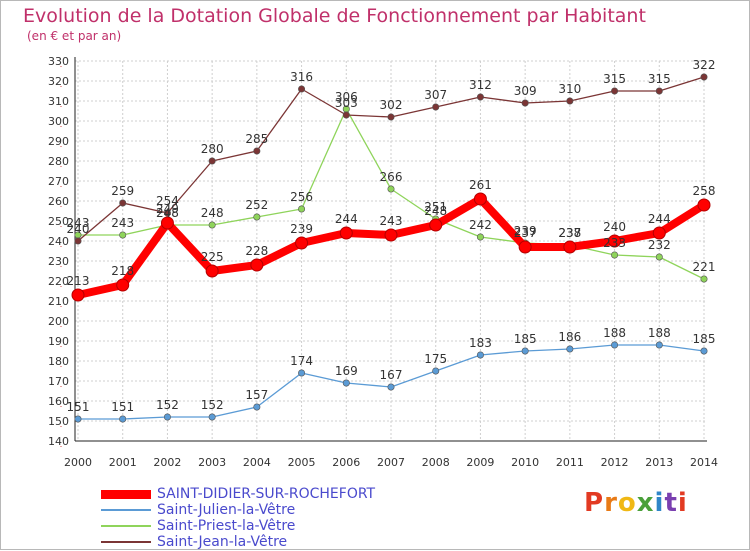  I want to click on logo-letter: P, so click(594, 503).